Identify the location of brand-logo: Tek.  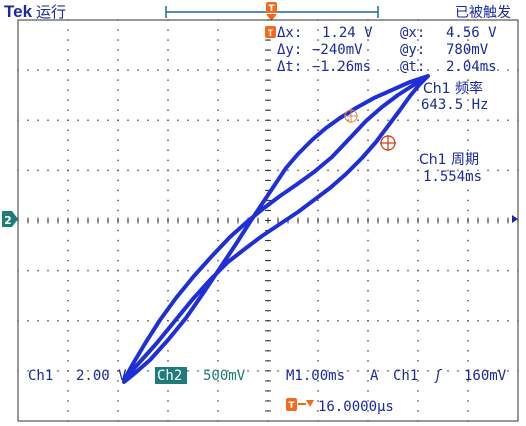
(18, 11).